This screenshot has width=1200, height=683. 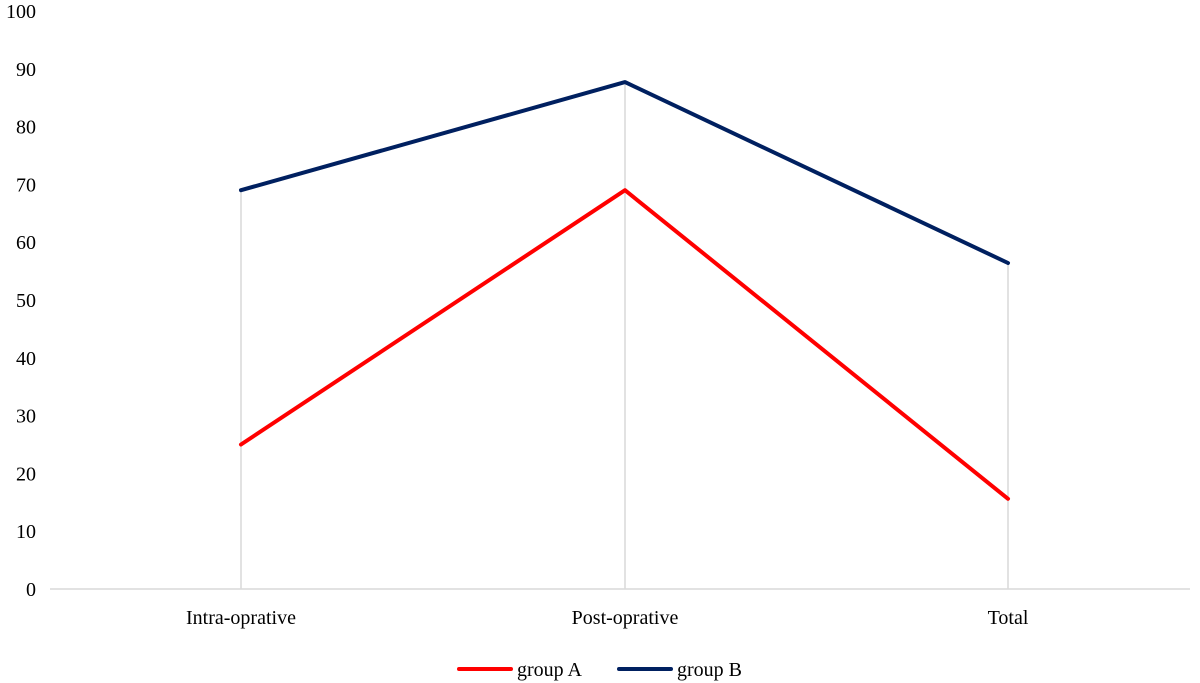 I want to click on y-tick-label: 100, so click(x=21, y=12).